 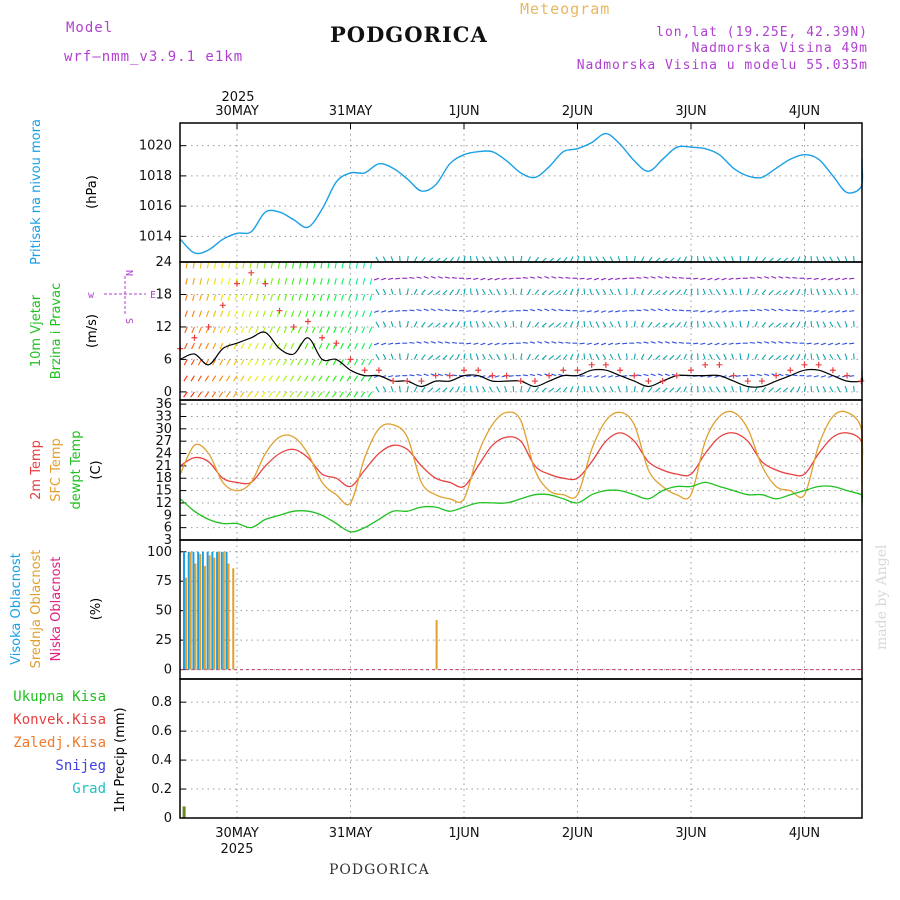 What do you see at coordinates (155, 236) in the screenshot?
I see `y-tick-label: 1014` at bounding box center [155, 236].